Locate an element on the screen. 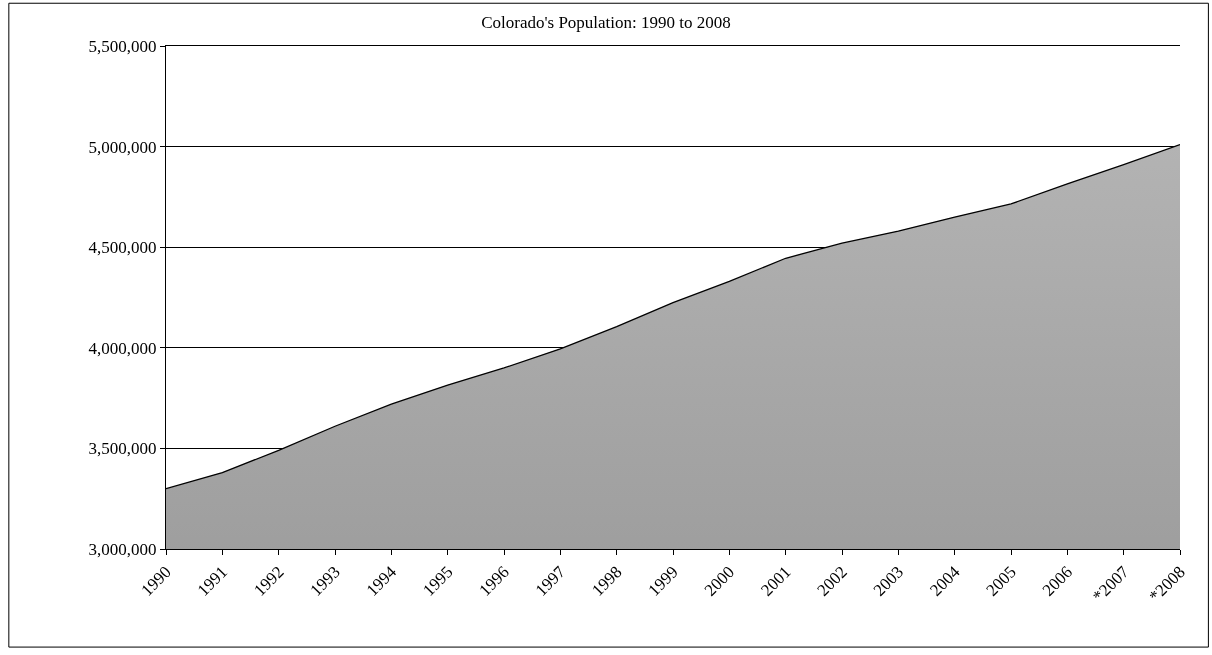 This screenshot has height=655, width=1212. y-tick-label: 3,500,000 is located at coordinates (122, 449).